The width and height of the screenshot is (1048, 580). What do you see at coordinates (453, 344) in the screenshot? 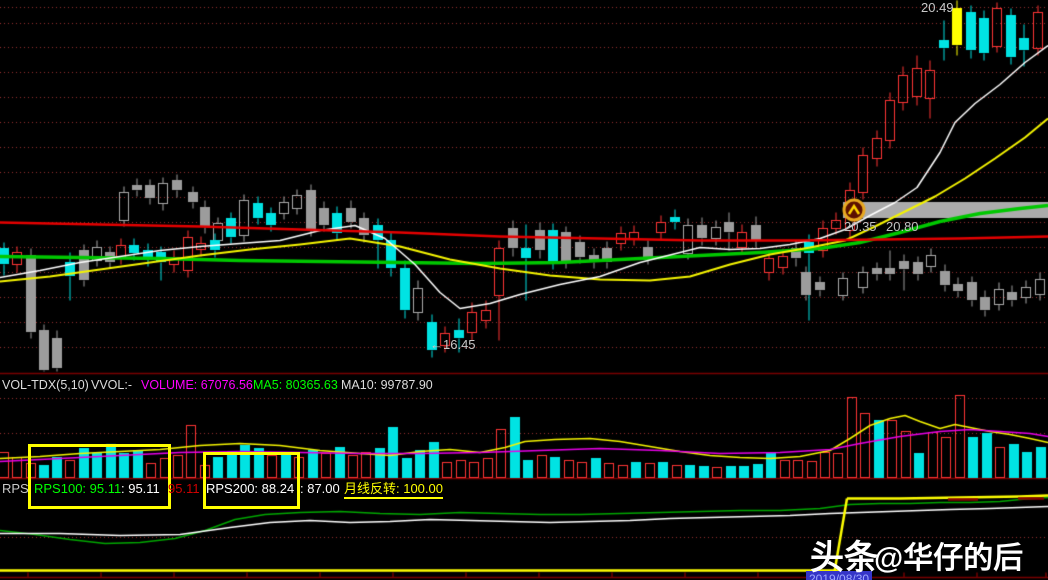
I see `price-low-label: ←16.45` at bounding box center [453, 344].